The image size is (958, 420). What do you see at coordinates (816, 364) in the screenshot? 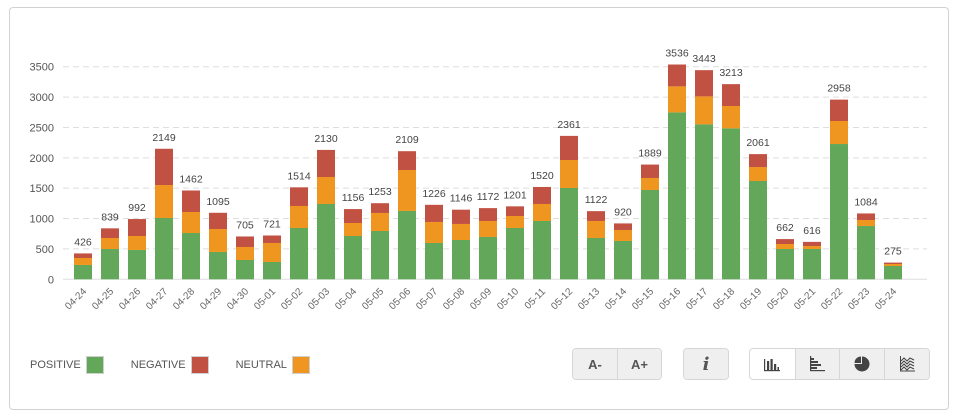
I see `horizontal-bar-chart-button` at bounding box center [816, 364].